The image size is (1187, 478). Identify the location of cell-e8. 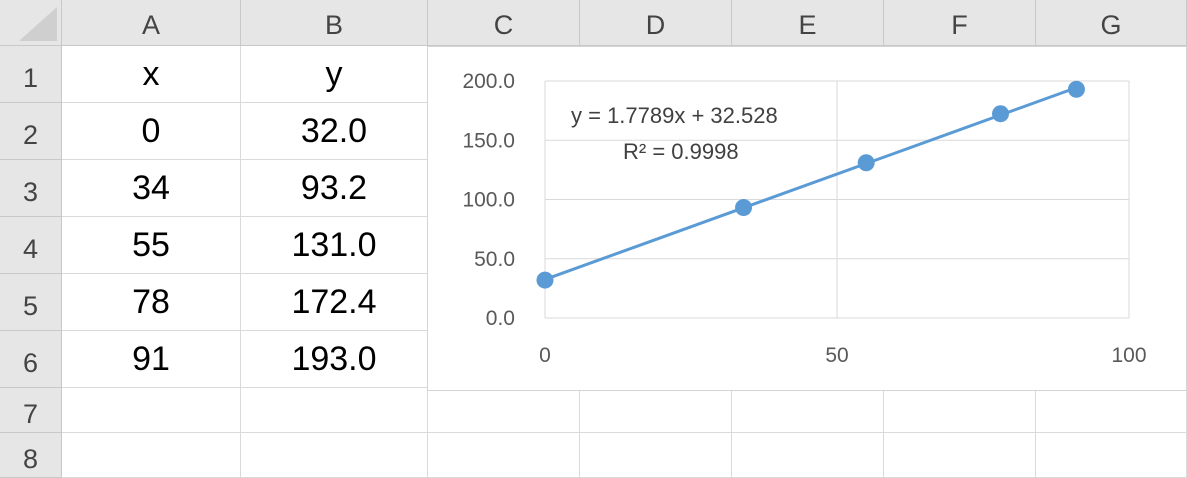
(808, 455).